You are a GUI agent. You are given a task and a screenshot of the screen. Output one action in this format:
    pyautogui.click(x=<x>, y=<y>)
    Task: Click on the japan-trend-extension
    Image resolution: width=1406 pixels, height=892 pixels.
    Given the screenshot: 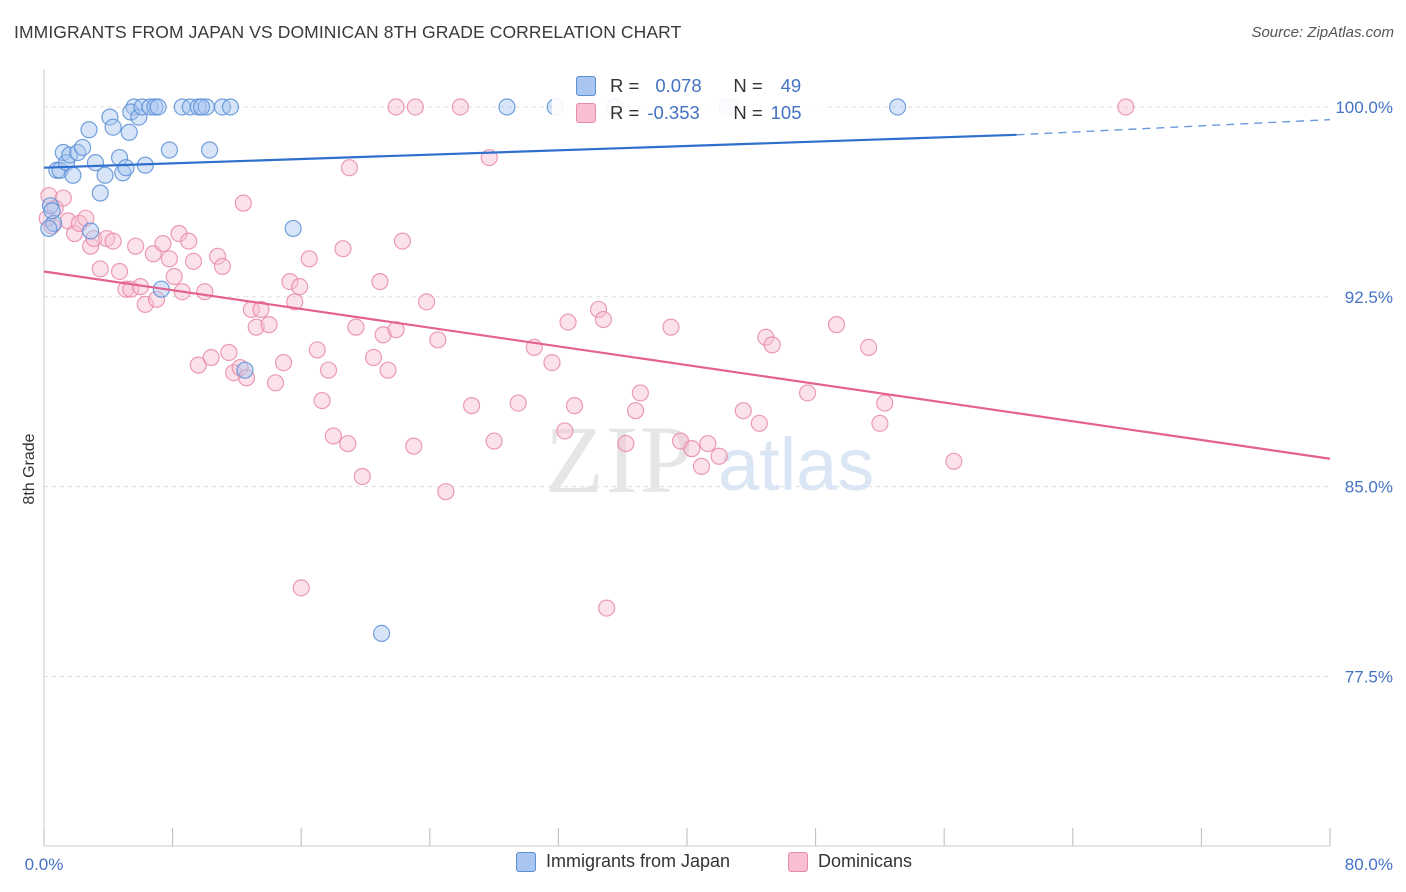 What is the action you would take?
    pyautogui.click(x=1173, y=127)
    